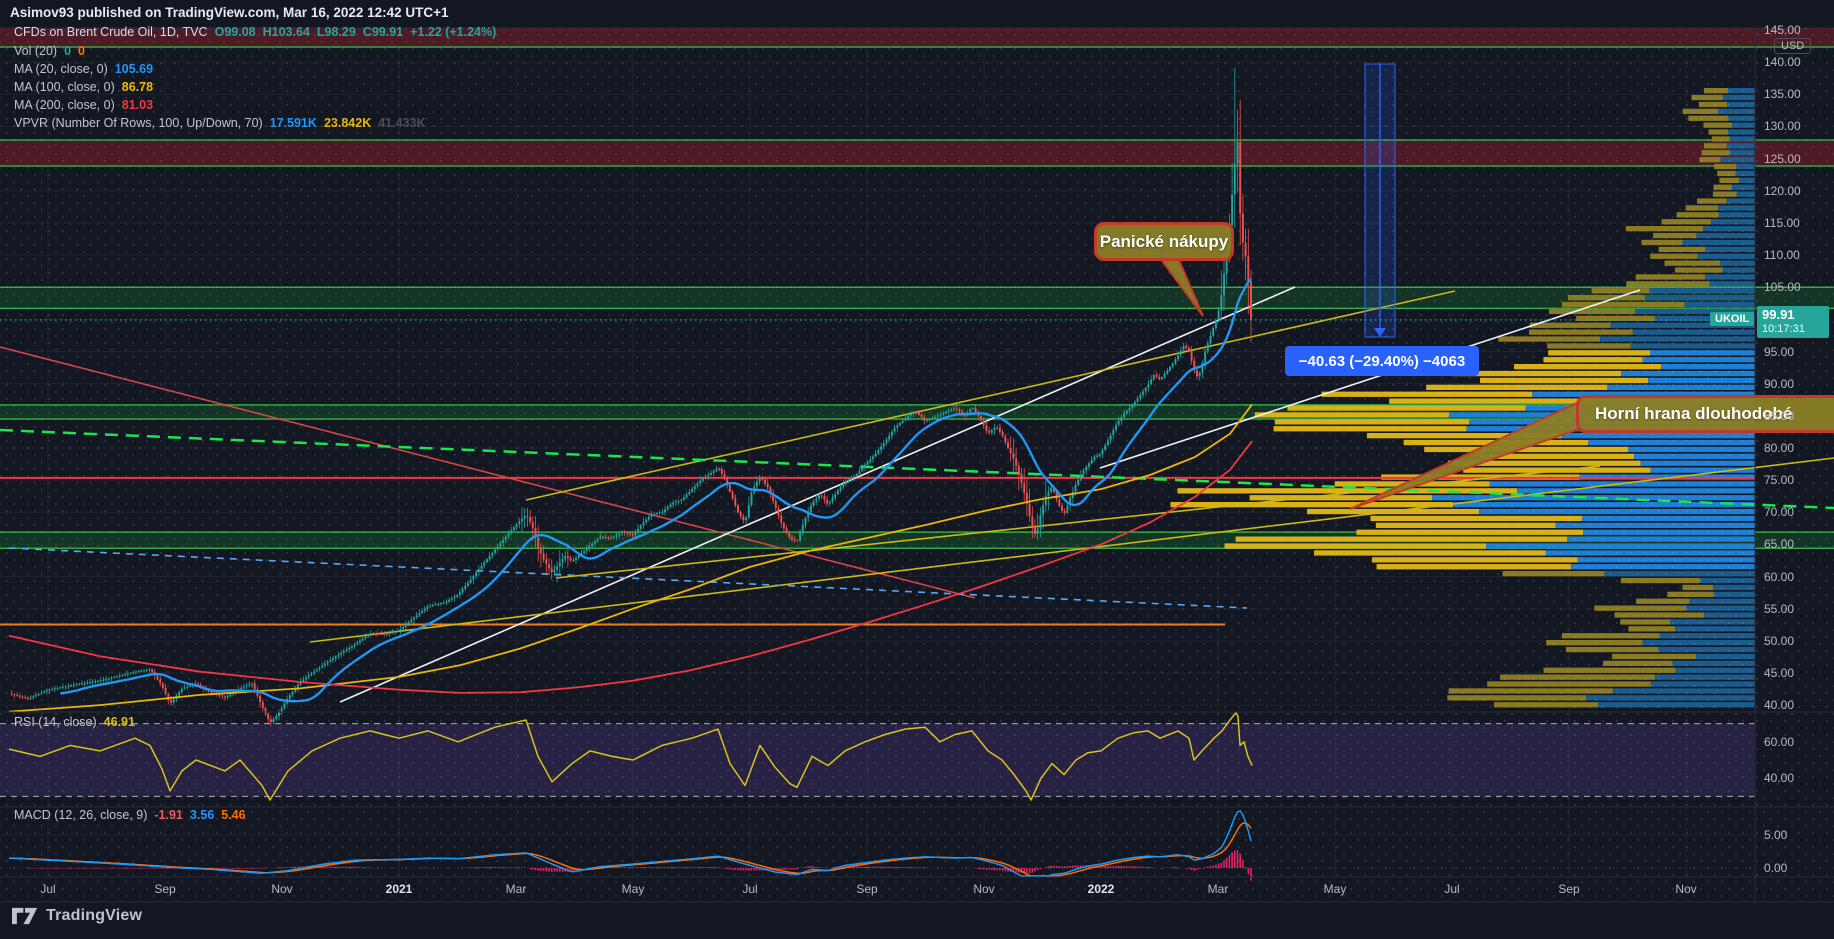 This screenshot has width=1834, height=939. Describe the element at coordinates (1732, 319) in the screenshot. I see `symbol-price-line-tag: UKOIL` at that location.